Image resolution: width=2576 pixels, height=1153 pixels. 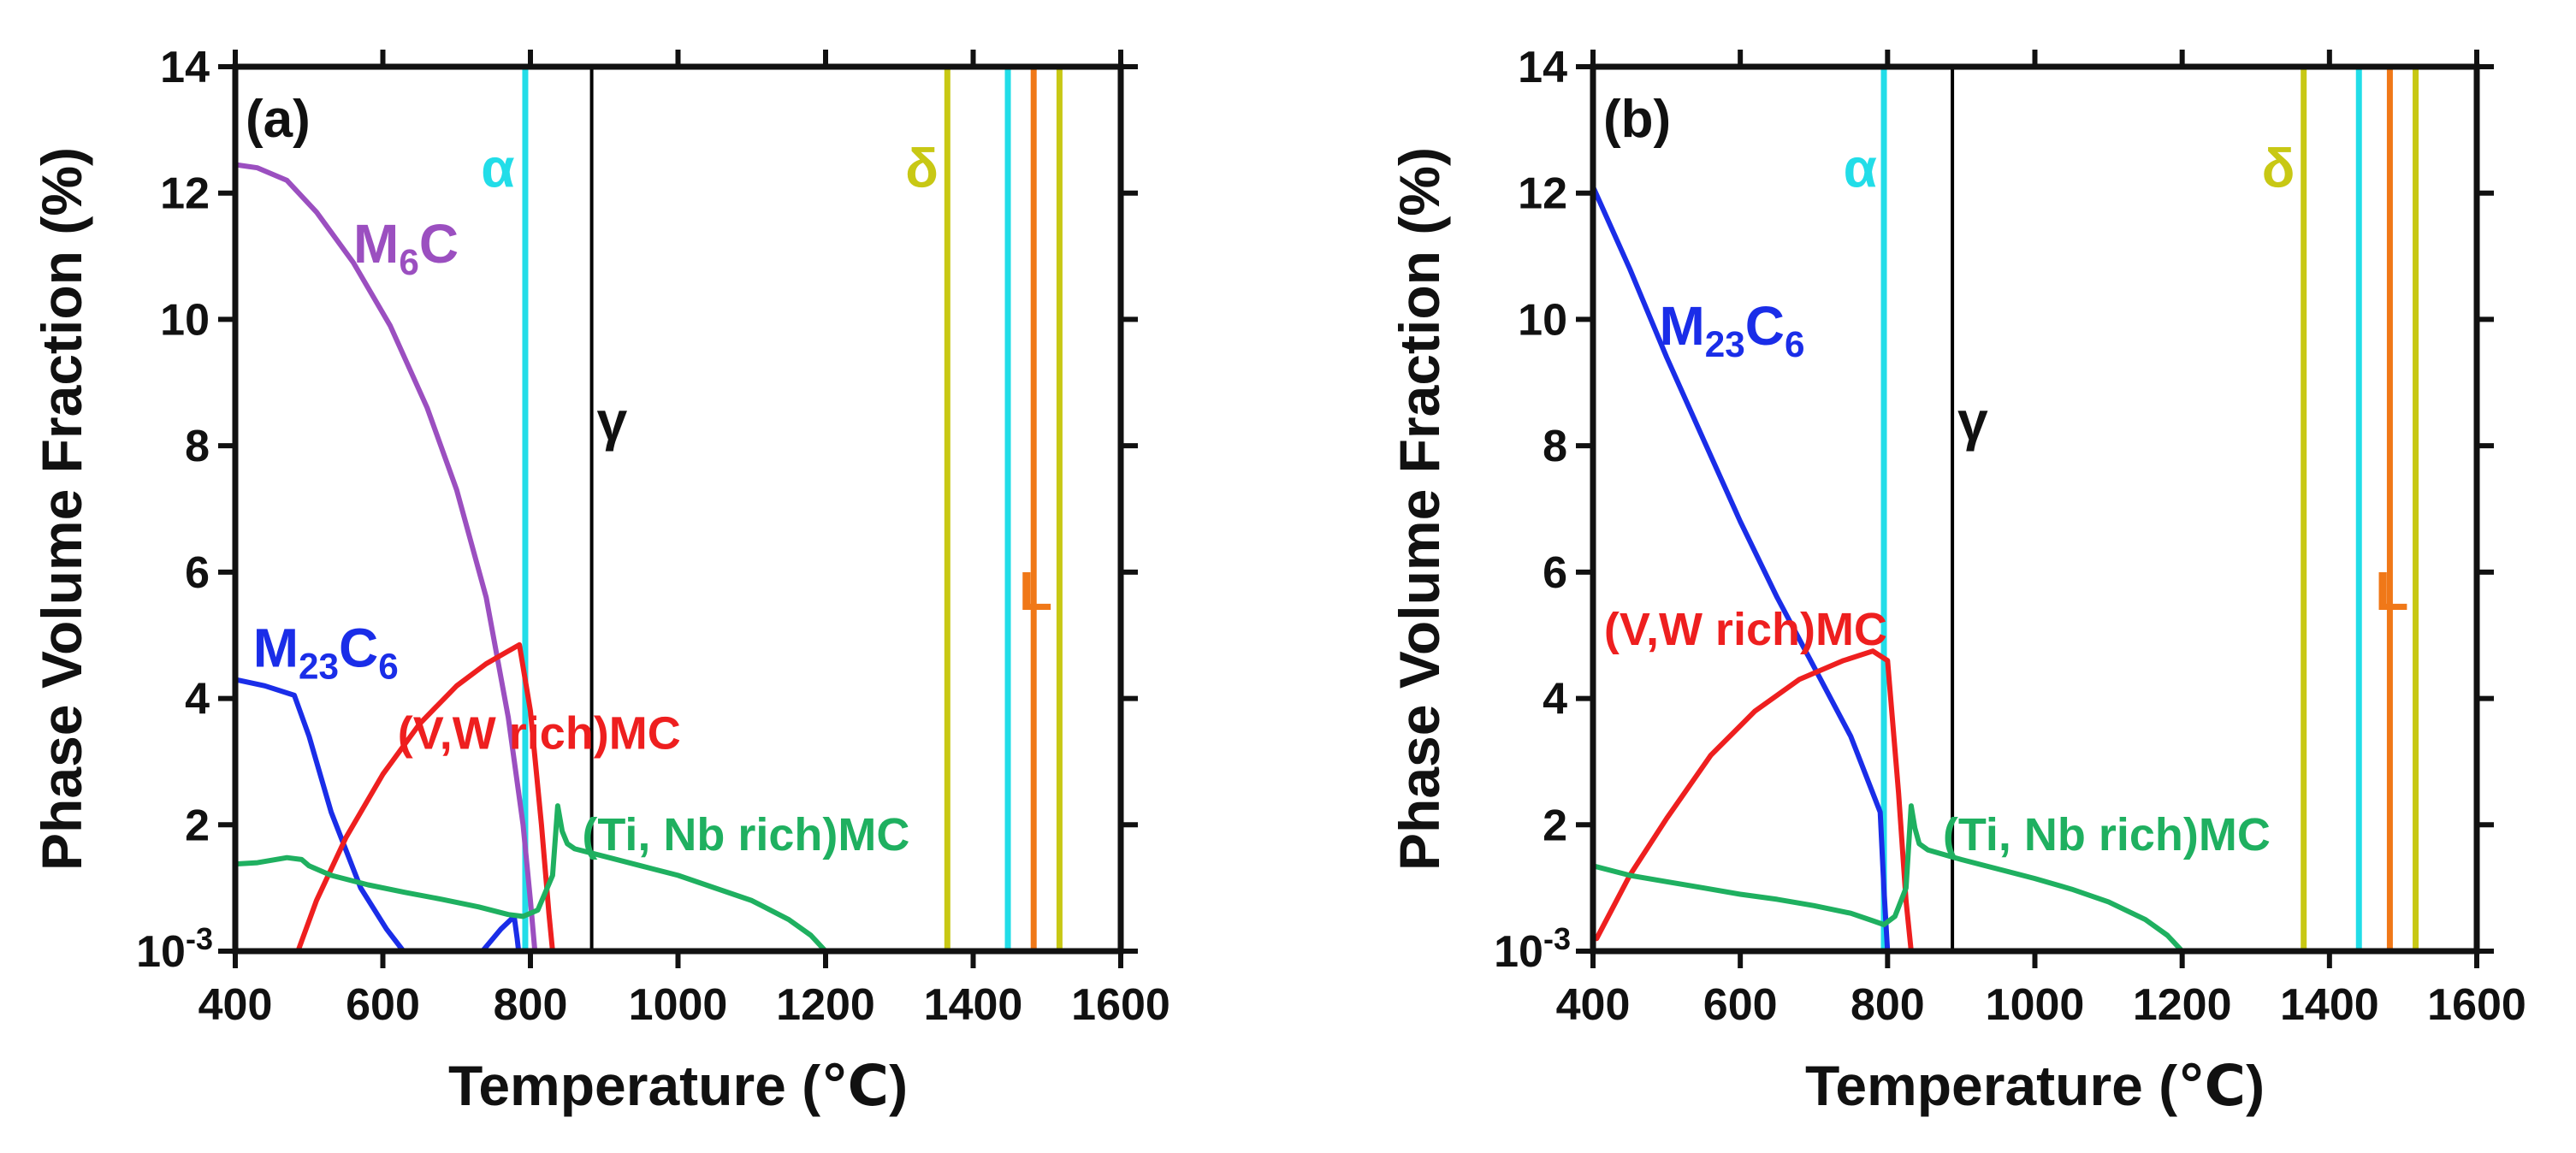 I want to click on series-line-m23c6-high-t-segment, so click(x=500, y=934).